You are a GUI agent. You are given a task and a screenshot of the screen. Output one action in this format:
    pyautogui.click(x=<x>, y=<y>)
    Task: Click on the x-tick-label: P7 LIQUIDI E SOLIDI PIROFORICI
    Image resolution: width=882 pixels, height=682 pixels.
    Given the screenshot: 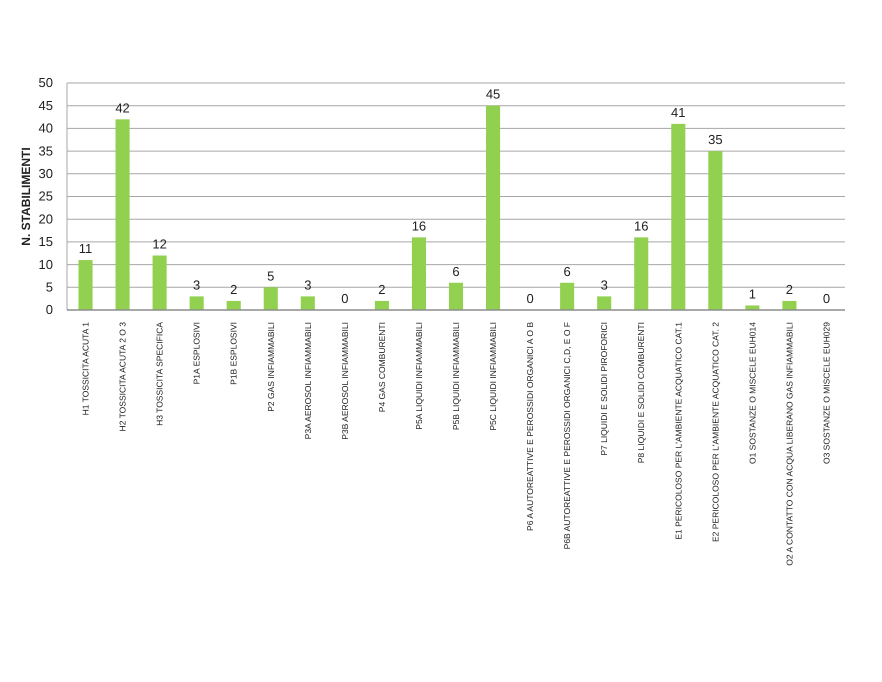 What is the action you would take?
    pyautogui.click(x=604, y=389)
    